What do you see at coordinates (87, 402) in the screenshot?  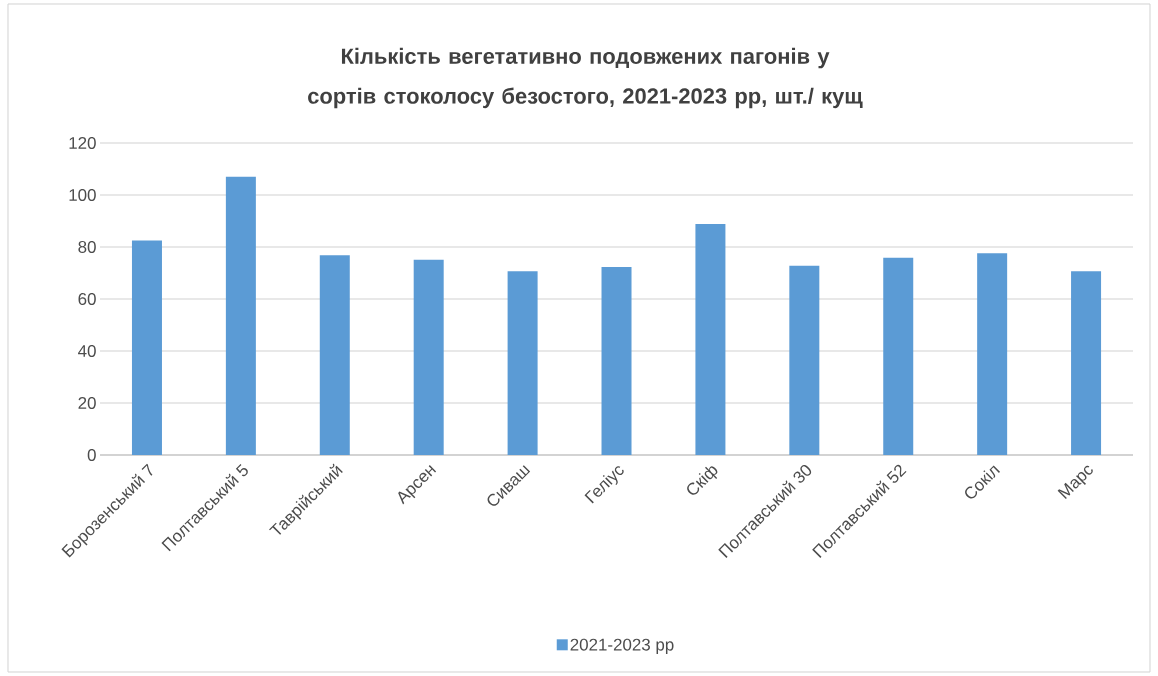 I see `y-tick-label: 20` at bounding box center [87, 402].